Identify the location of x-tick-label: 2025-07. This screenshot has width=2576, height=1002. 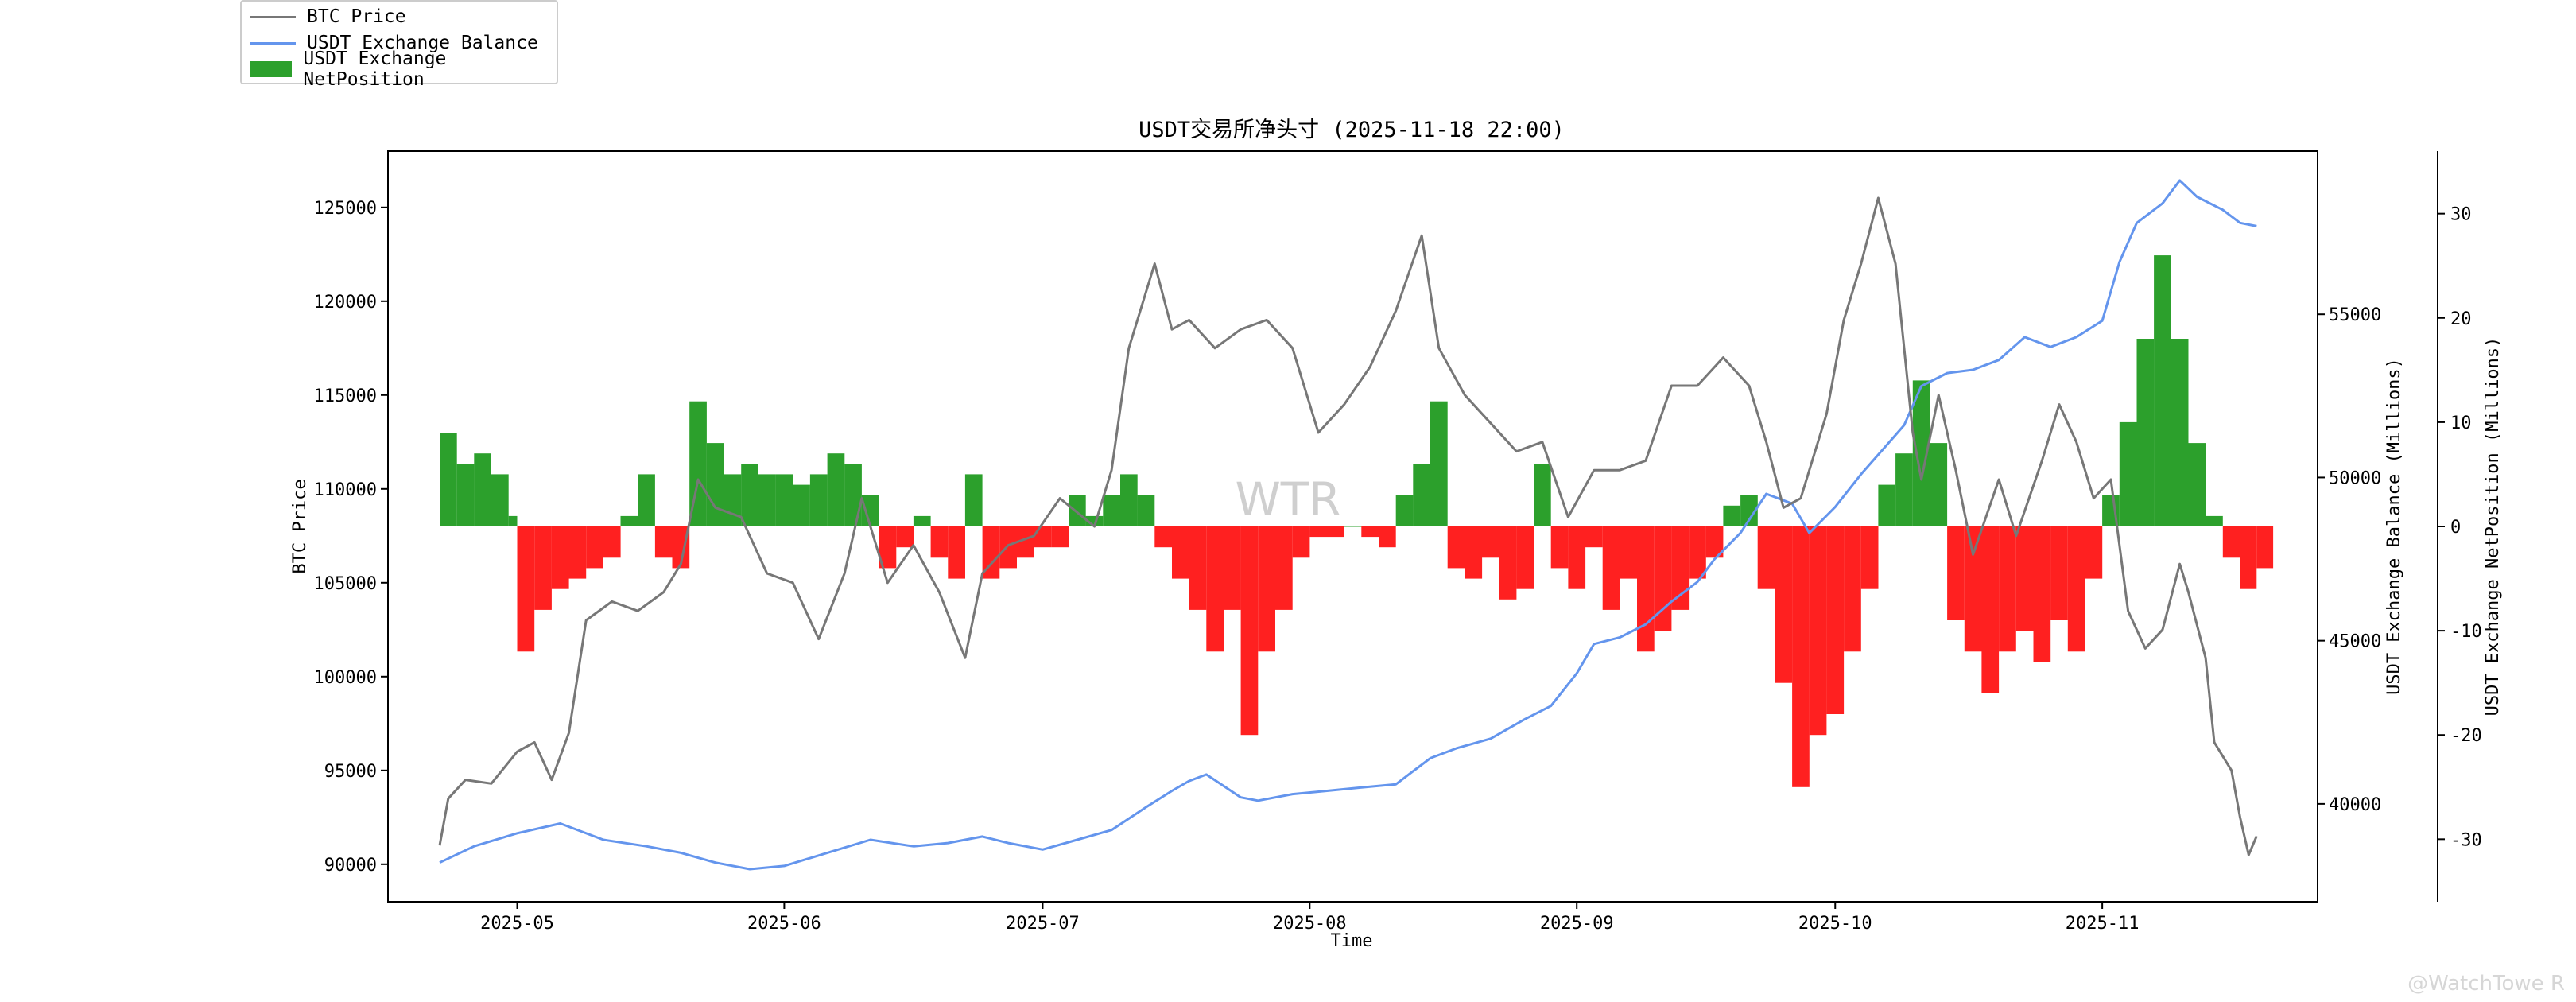
(1043, 924).